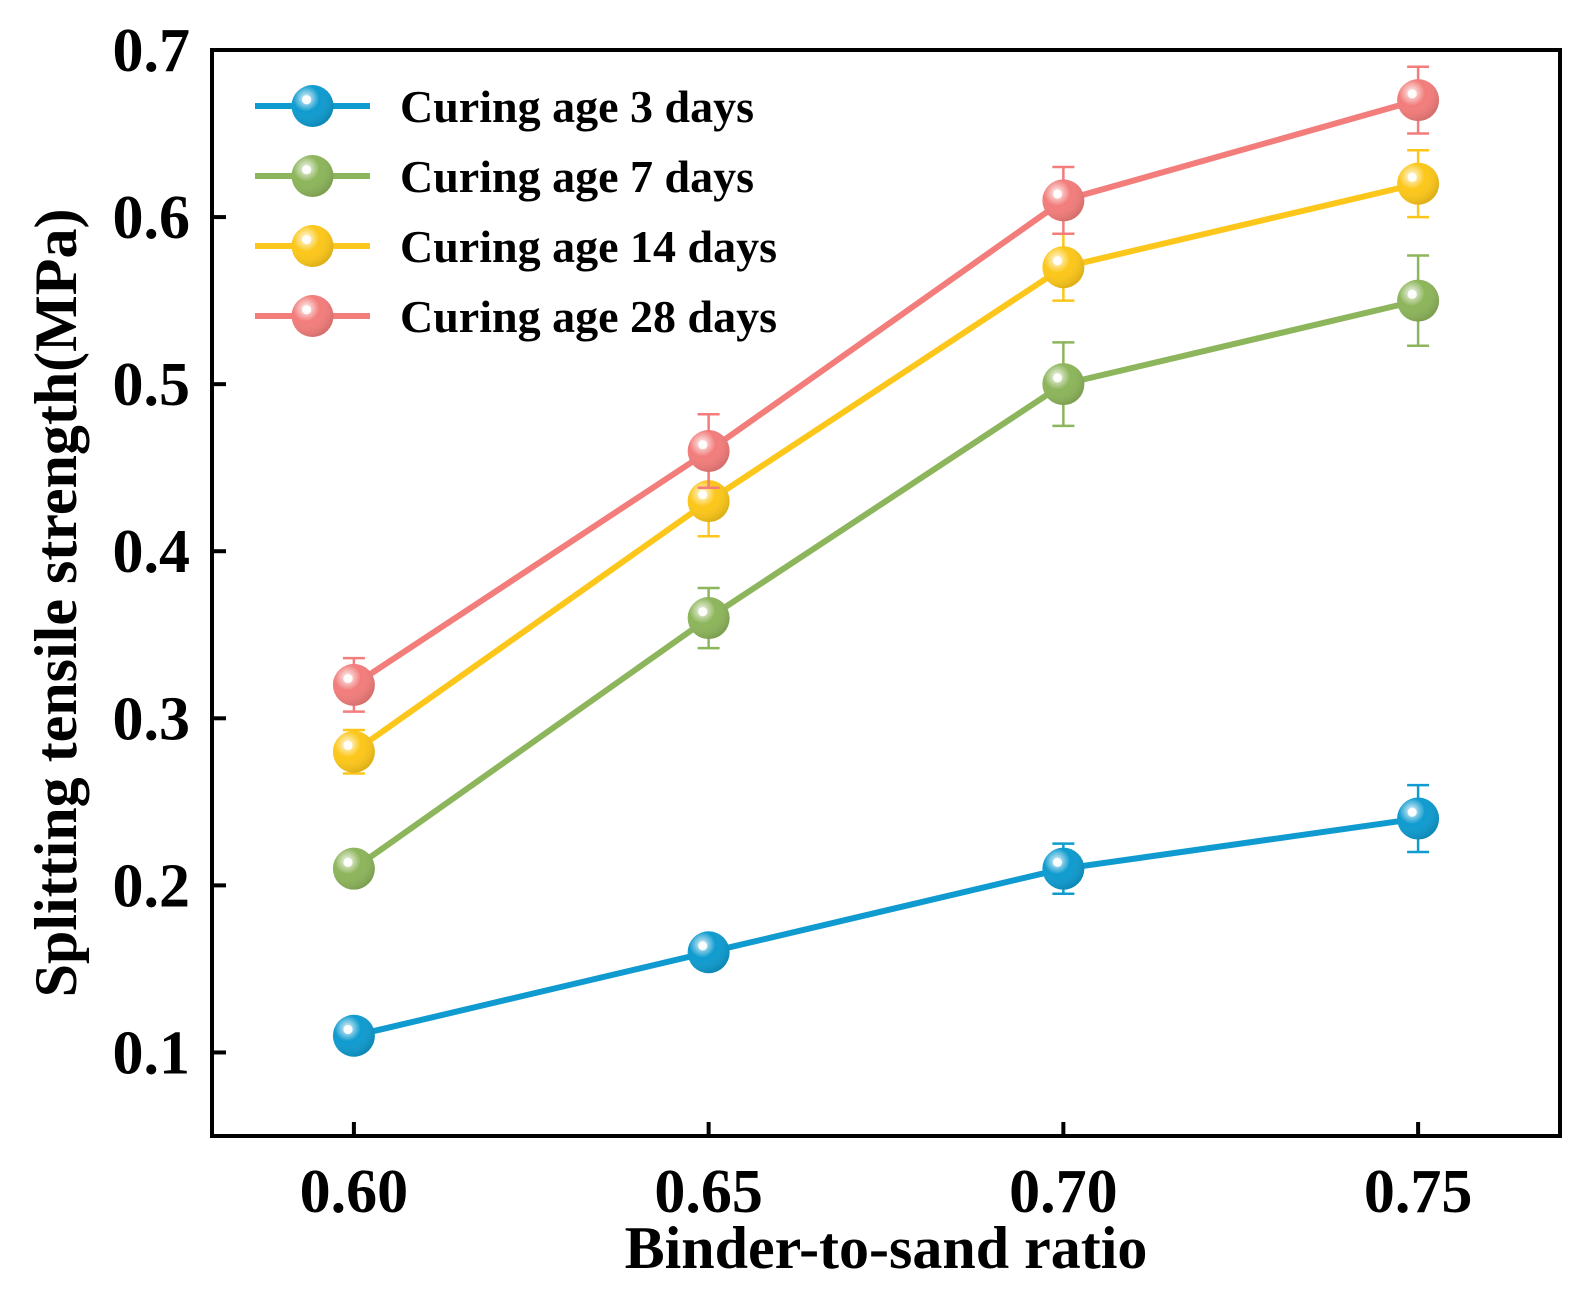 The height and width of the screenshot is (1310, 1590). I want to click on y-tick-label: 0.3, so click(152, 719).